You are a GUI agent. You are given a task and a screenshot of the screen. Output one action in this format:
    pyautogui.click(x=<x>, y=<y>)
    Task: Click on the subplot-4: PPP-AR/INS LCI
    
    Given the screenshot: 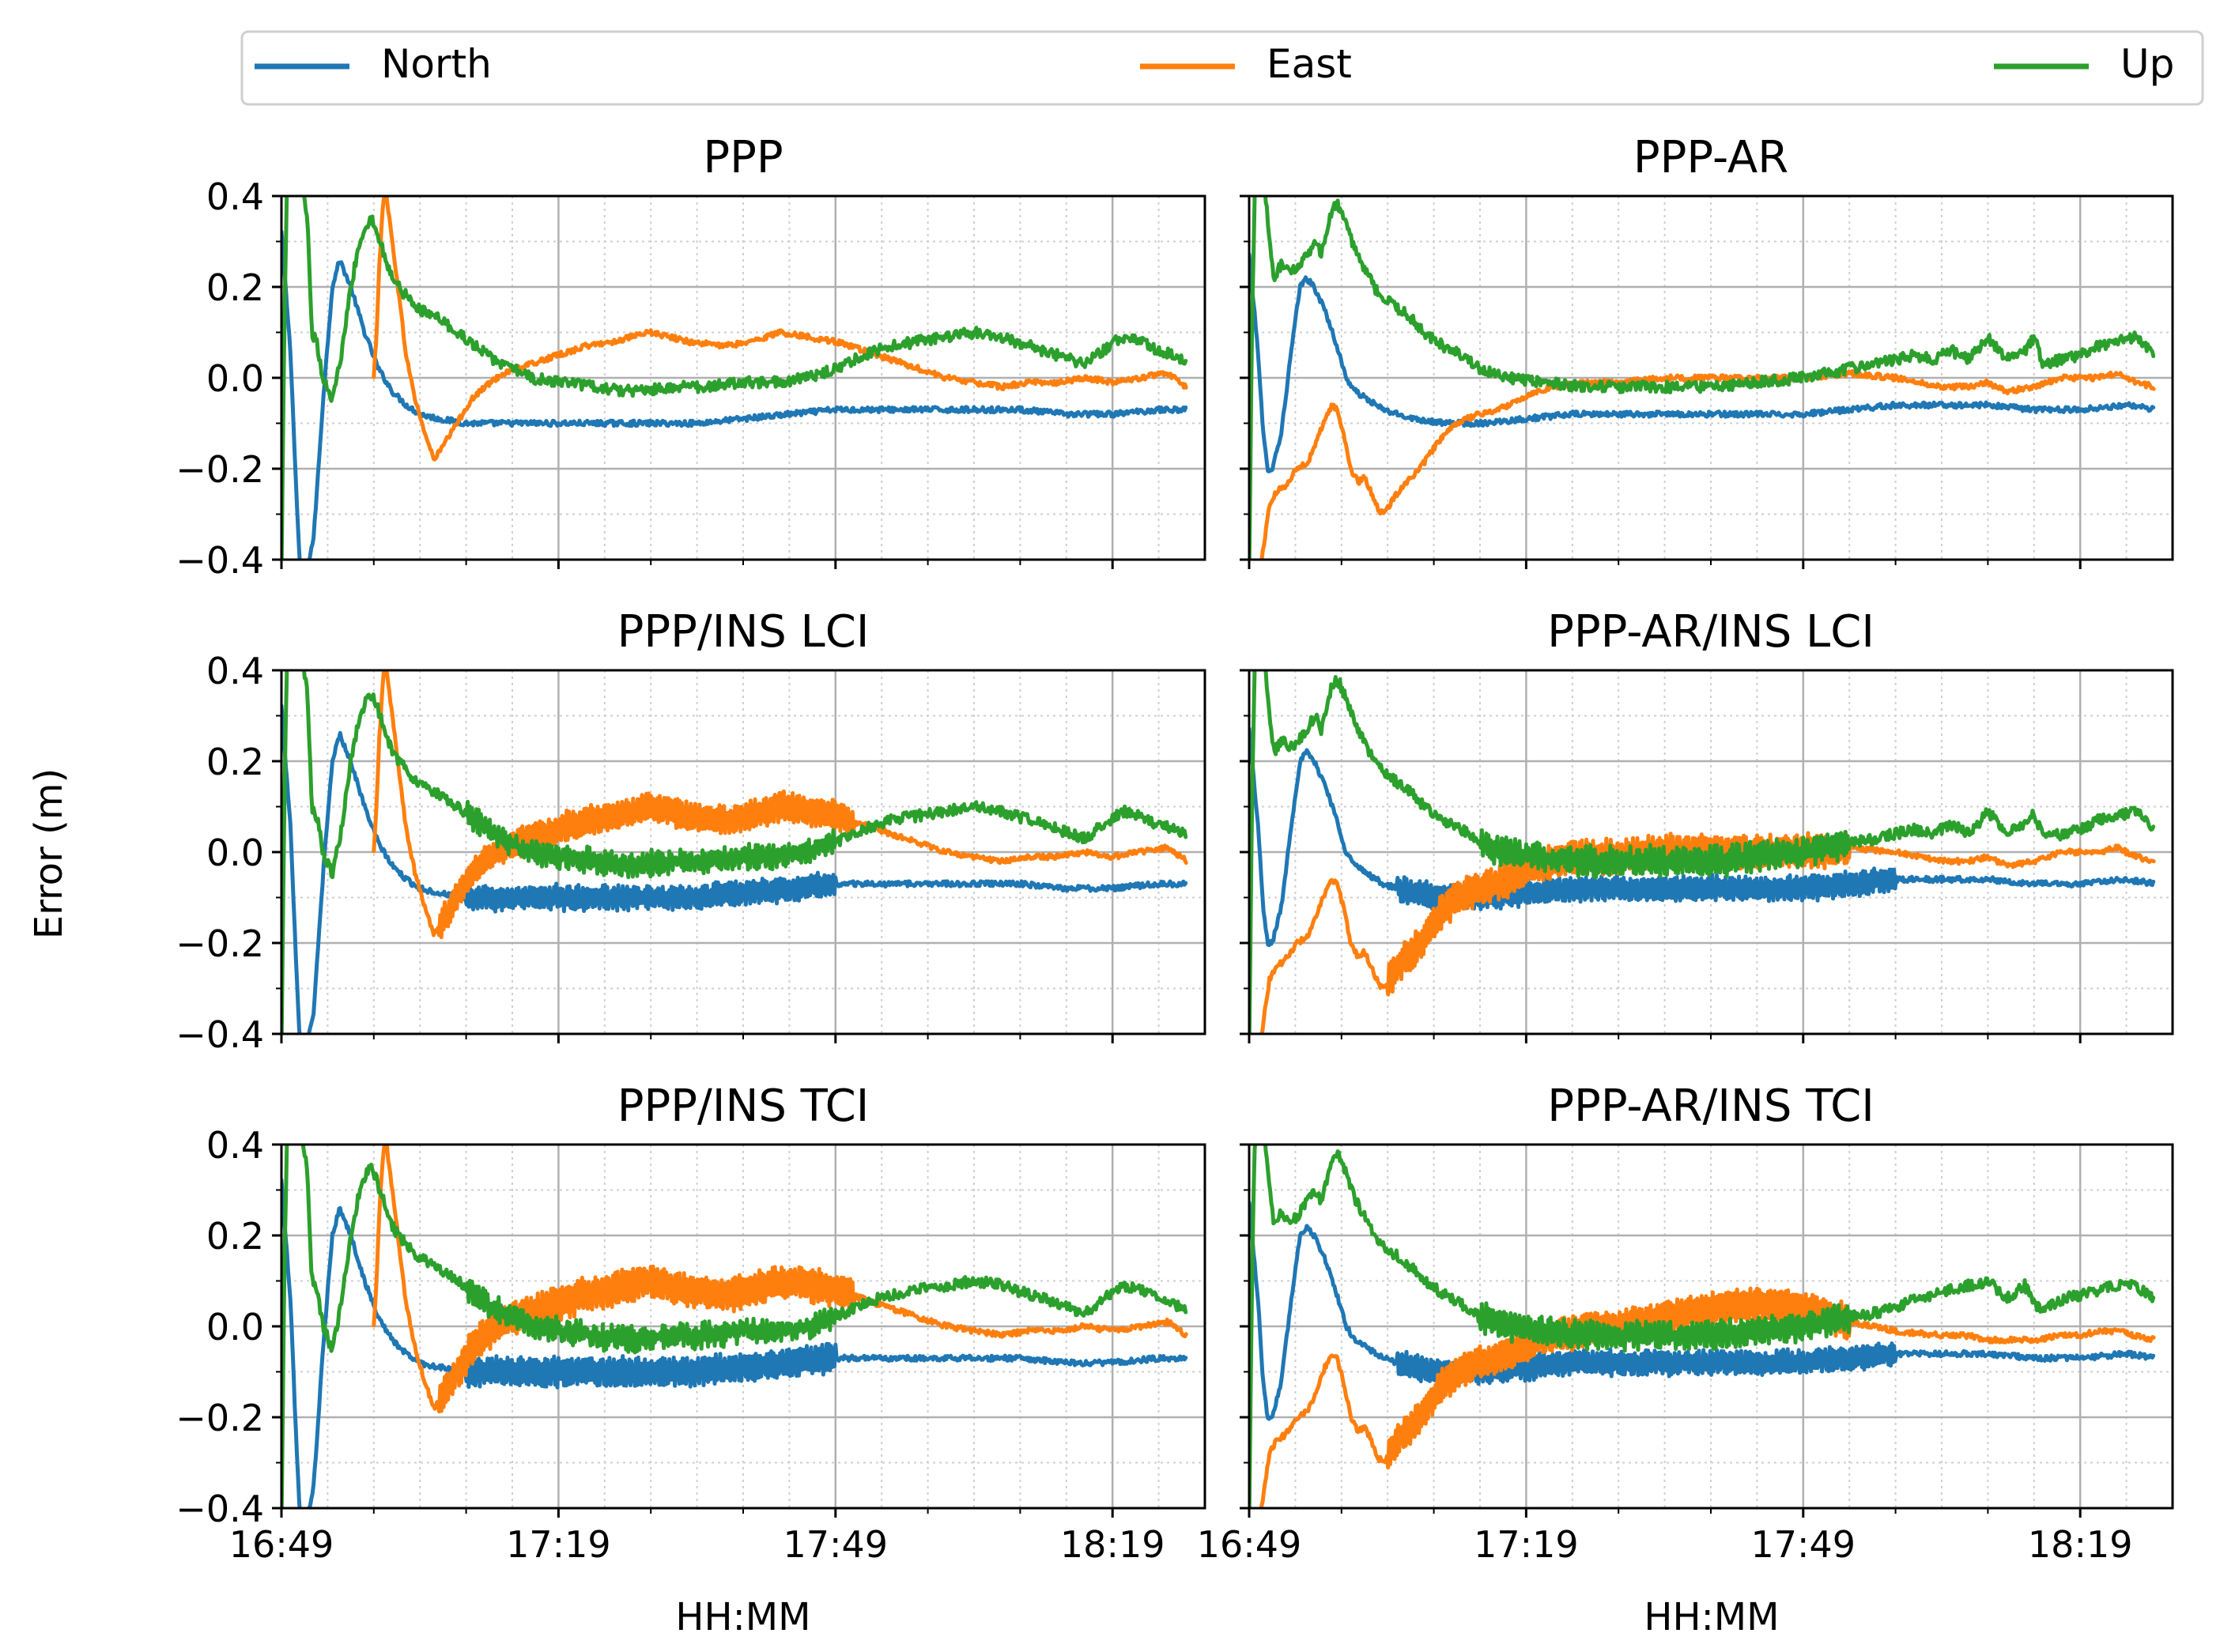 What is the action you would take?
    pyautogui.click(x=1707, y=824)
    